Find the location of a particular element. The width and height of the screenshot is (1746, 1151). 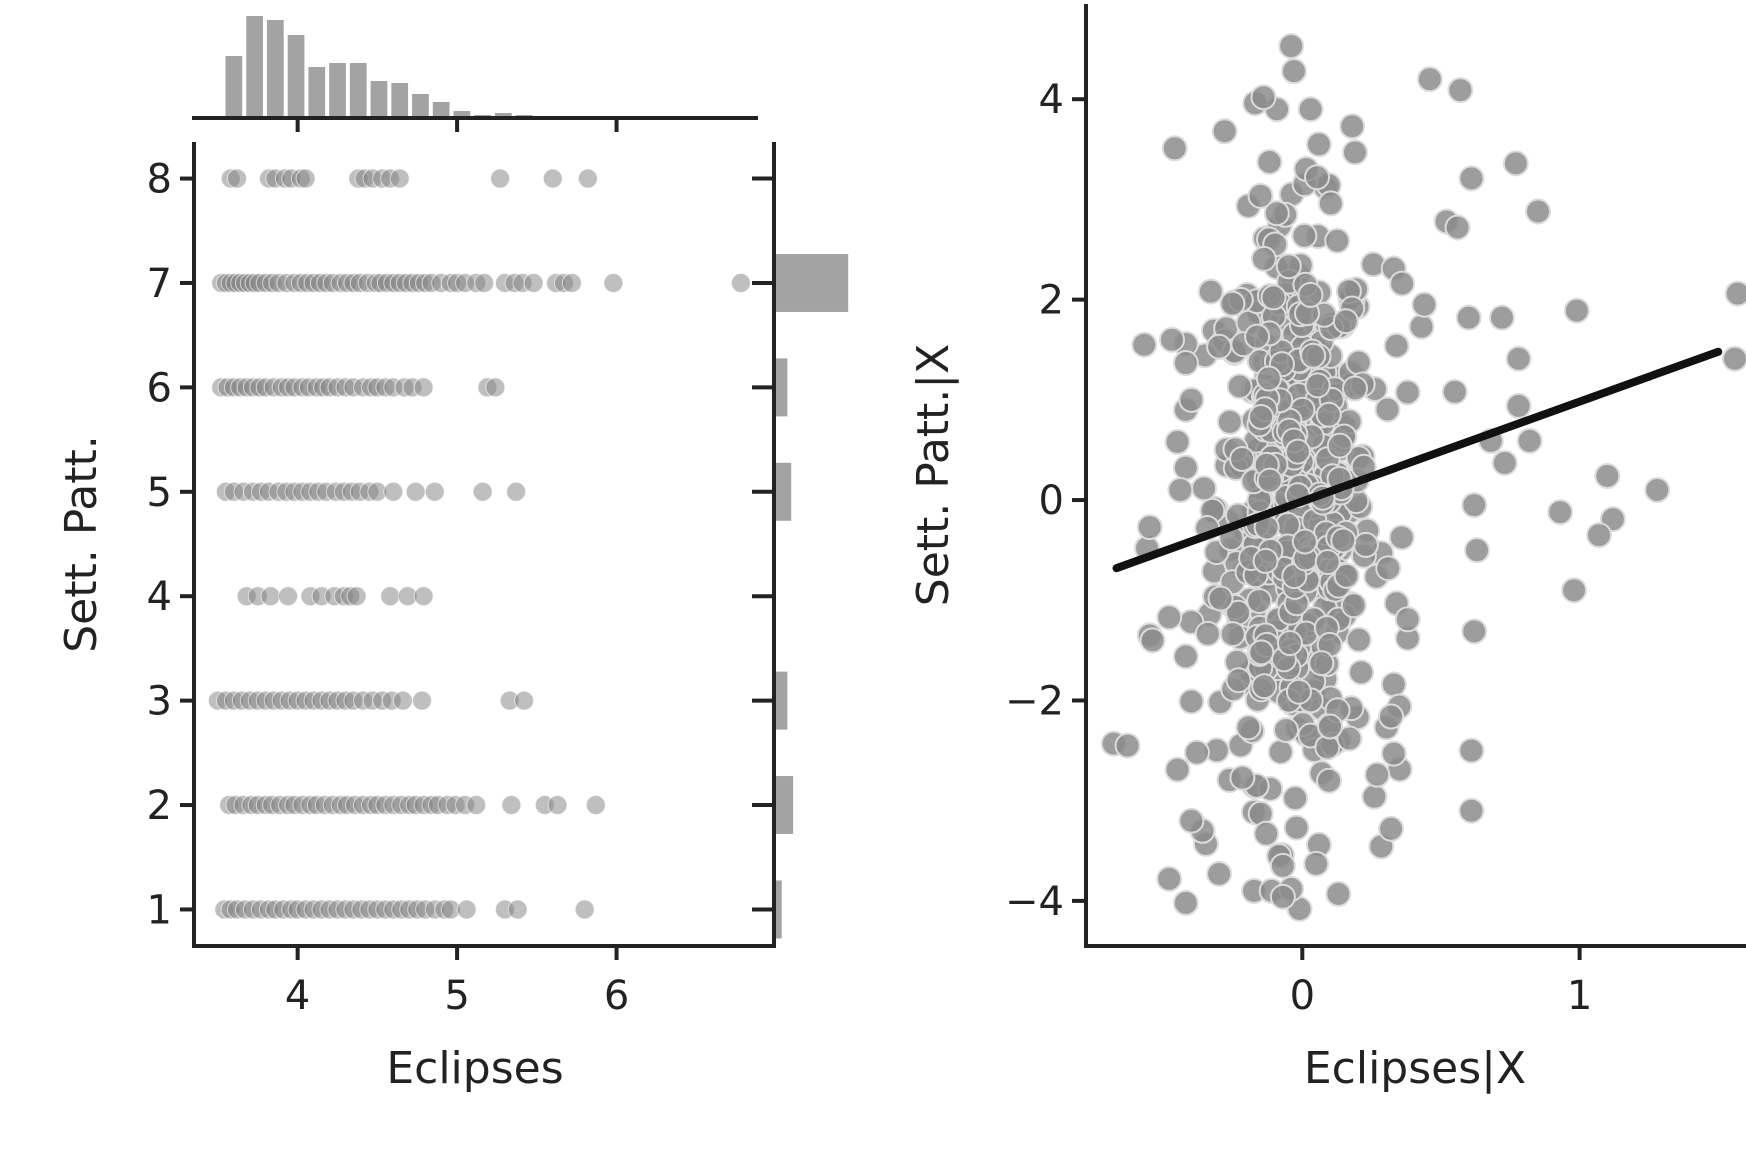

joint-y-ticks: 1 2 3 4 5 6 7 8 is located at coordinates (170, 545).